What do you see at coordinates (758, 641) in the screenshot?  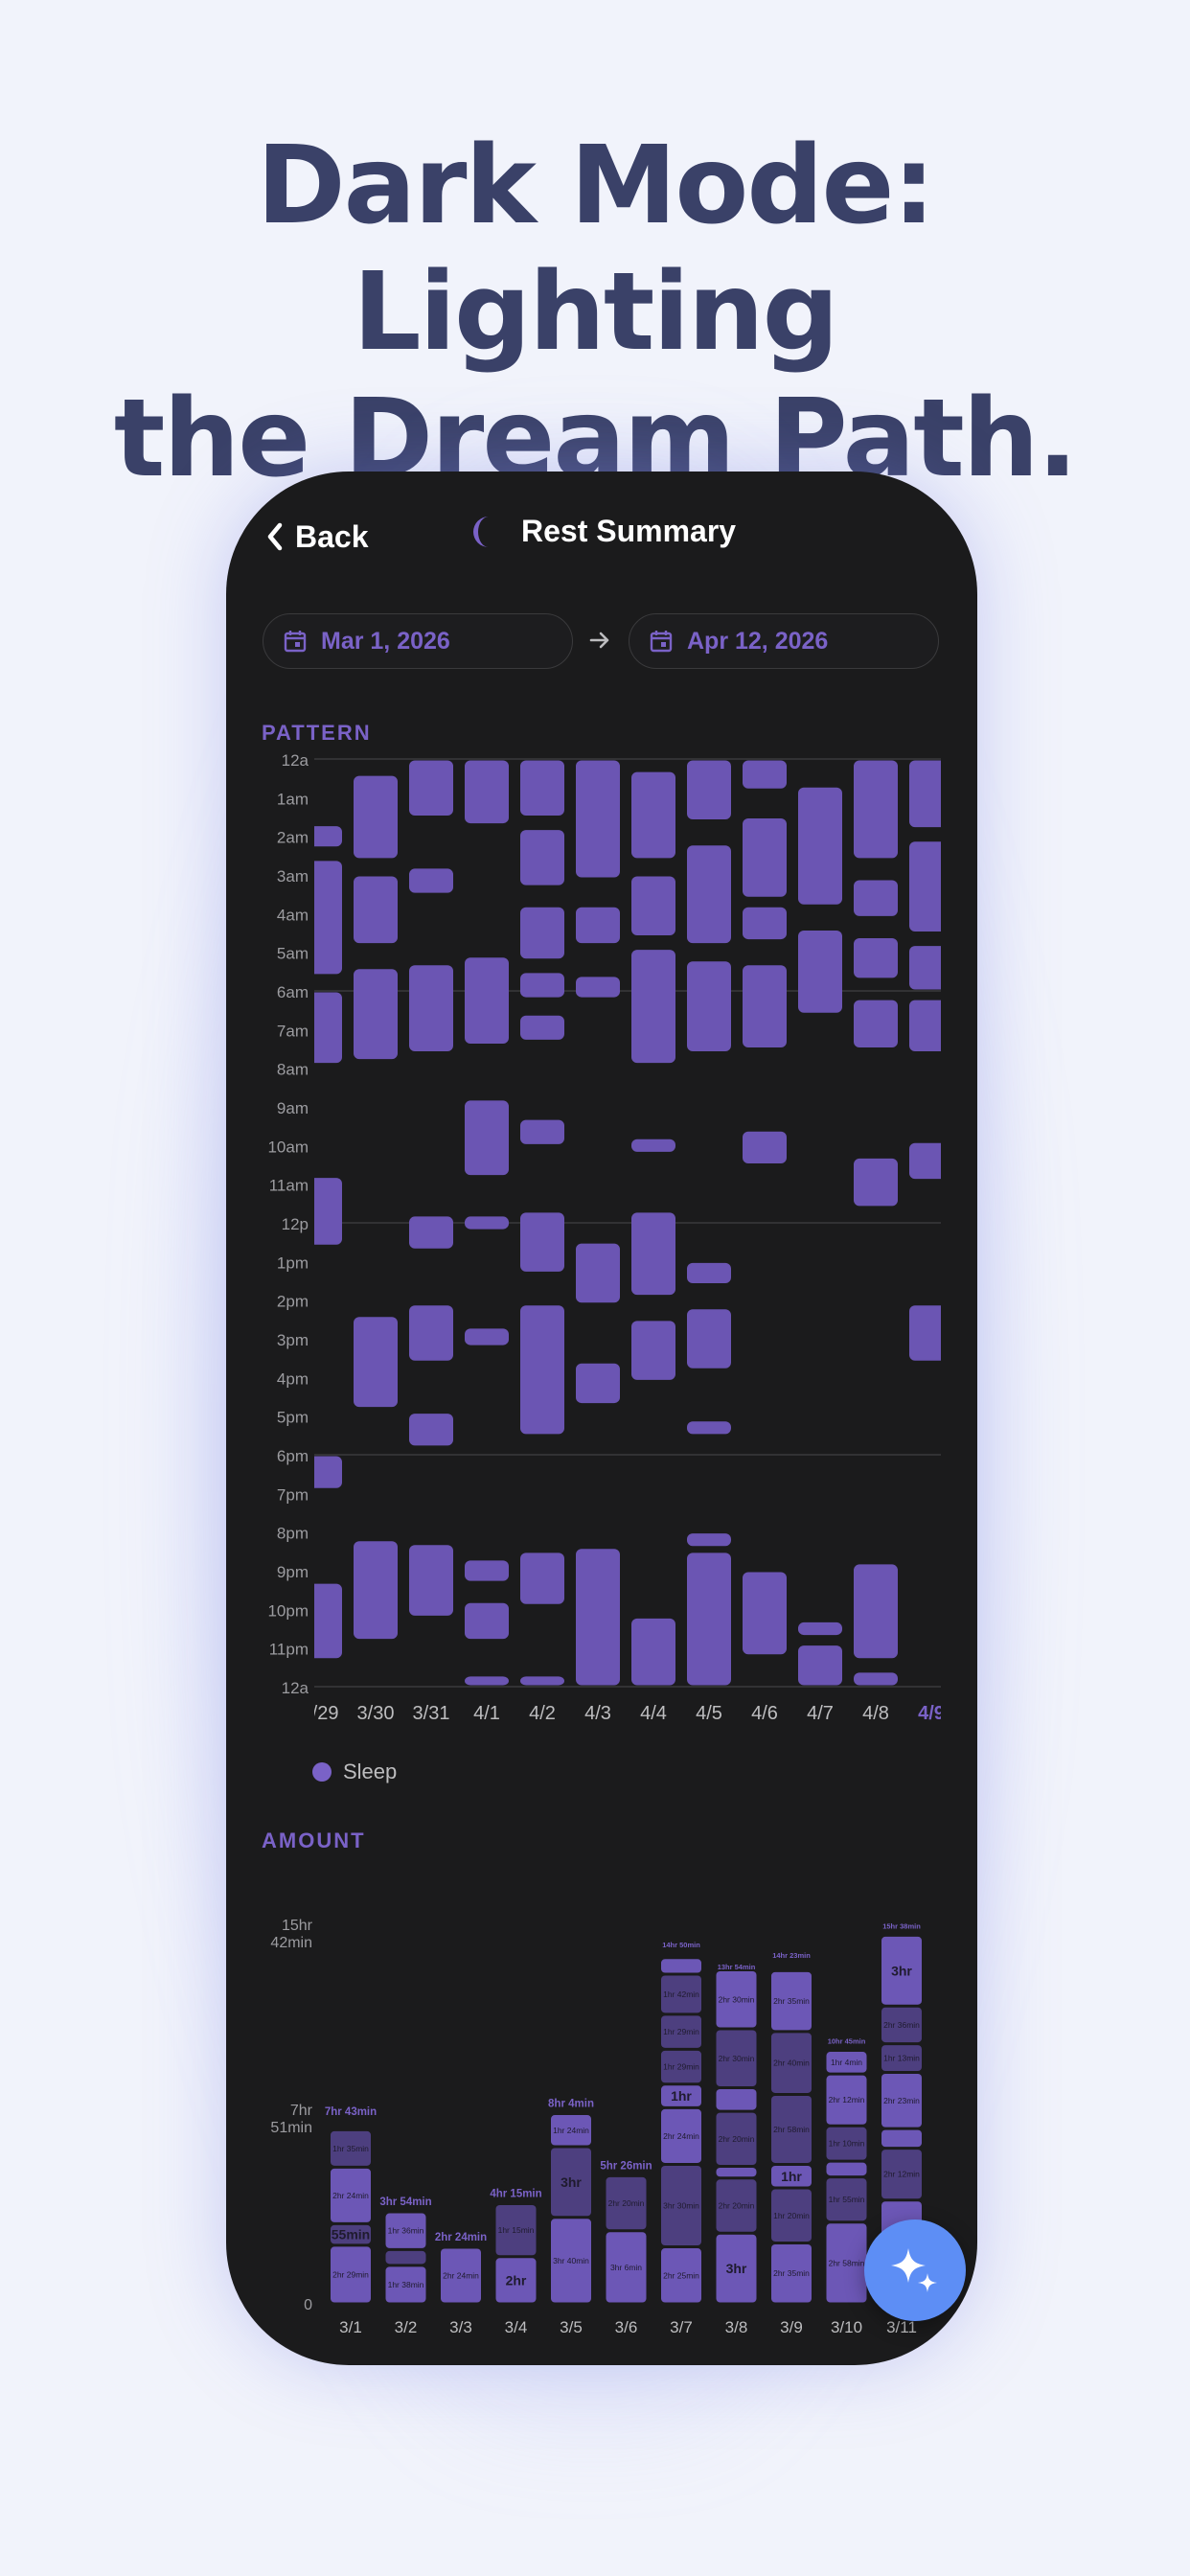 I see `end-date-value: Apr 12, 2026` at bounding box center [758, 641].